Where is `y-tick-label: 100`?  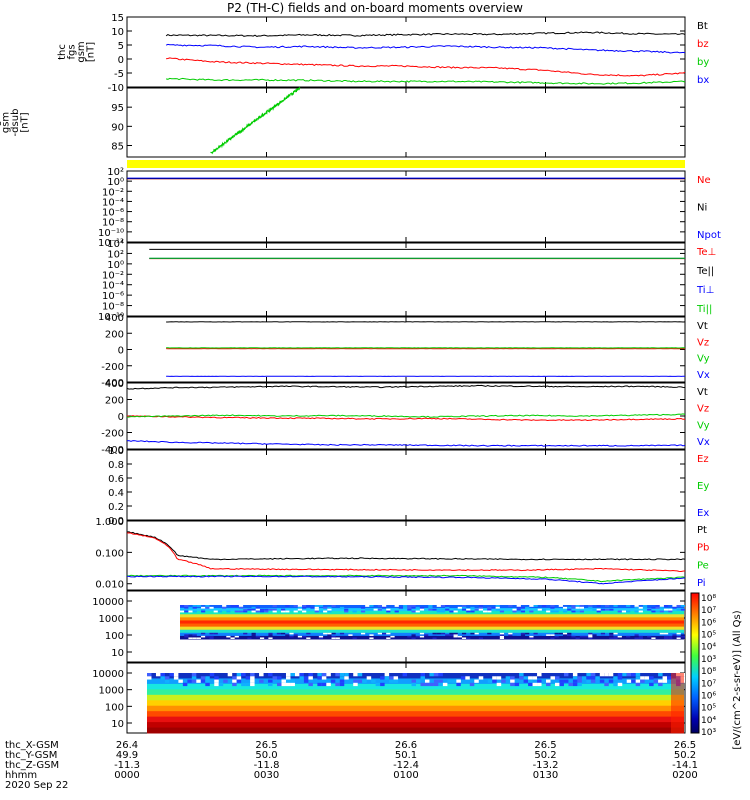
y-tick-label: 100 is located at coordinates (114, 636).